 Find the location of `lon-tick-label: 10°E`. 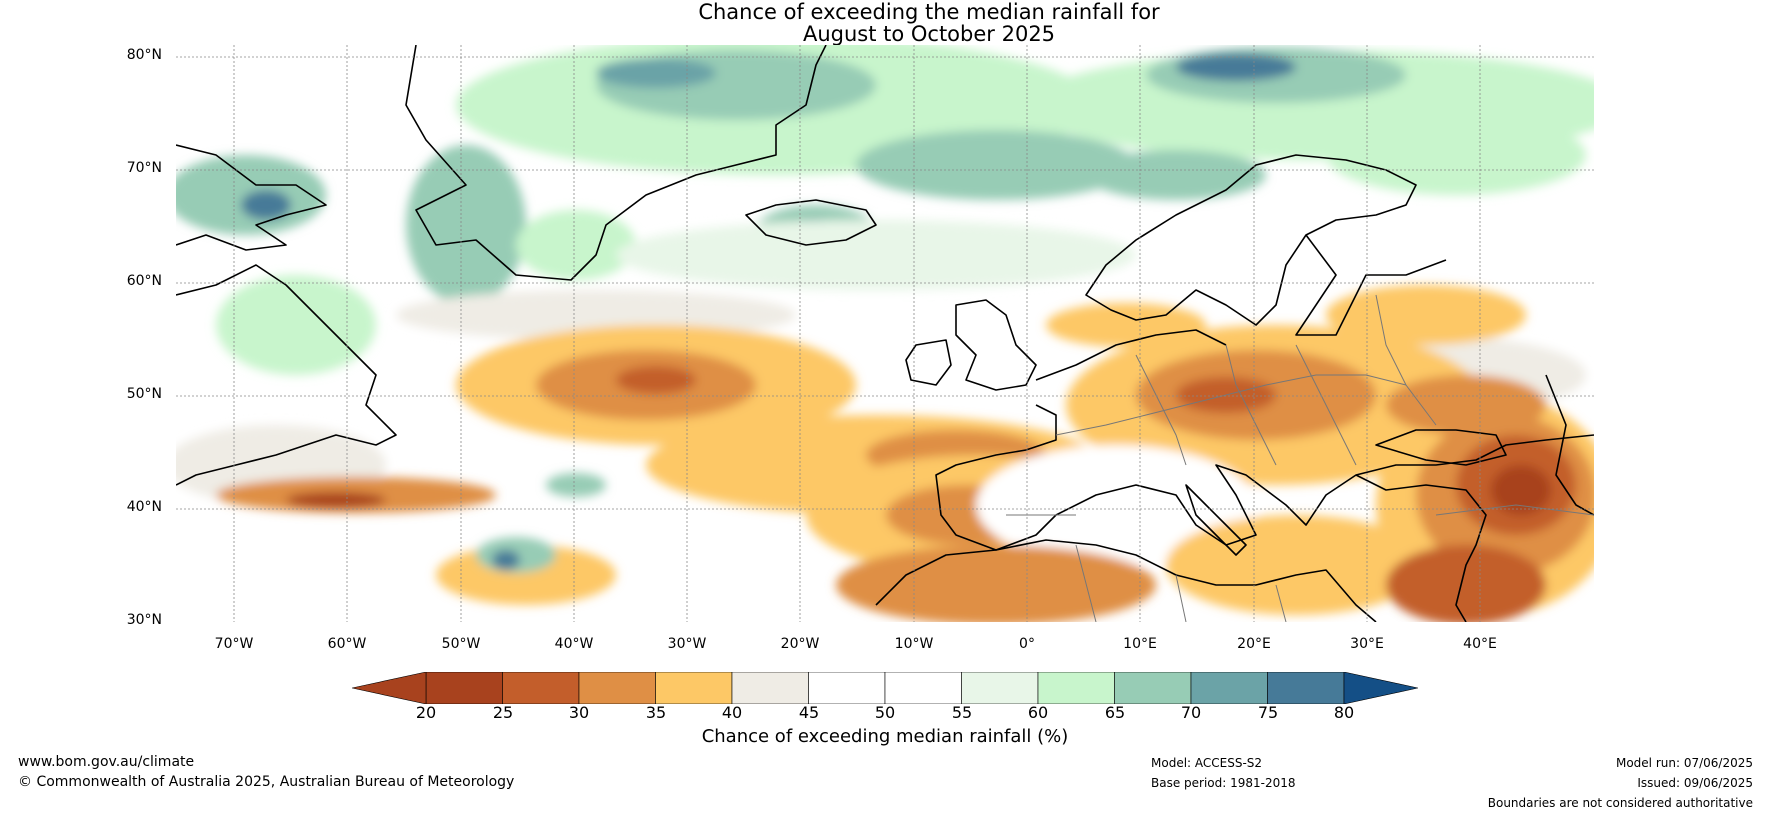

lon-tick-label: 10°E is located at coordinates (1140, 644).